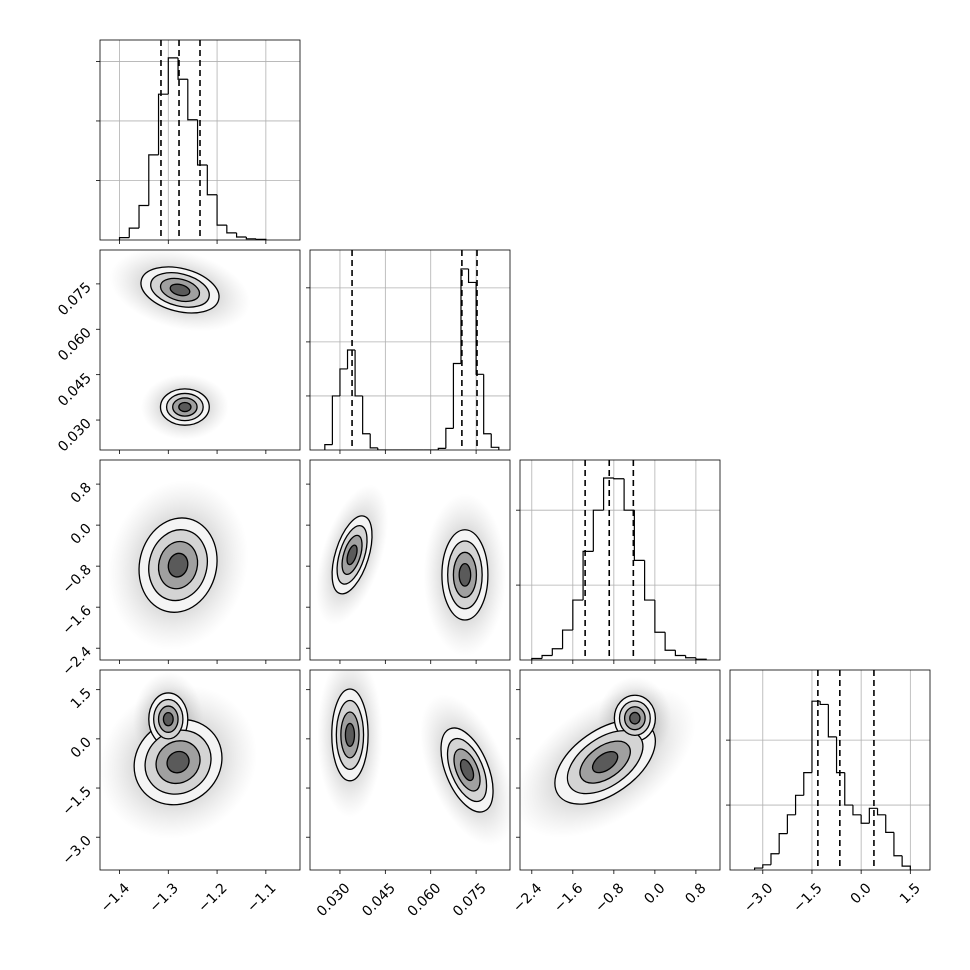 The image size is (970, 970). What do you see at coordinates (75, 390) in the screenshot?
I see `y-tick-label: 0.045` at bounding box center [75, 390].